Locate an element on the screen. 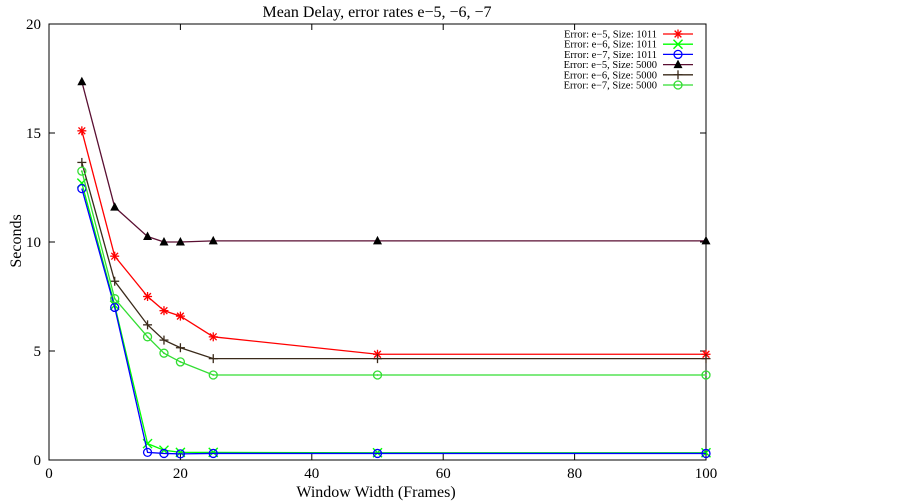  legend-label: Error: e−7, Size: 5000 is located at coordinates (610, 86).